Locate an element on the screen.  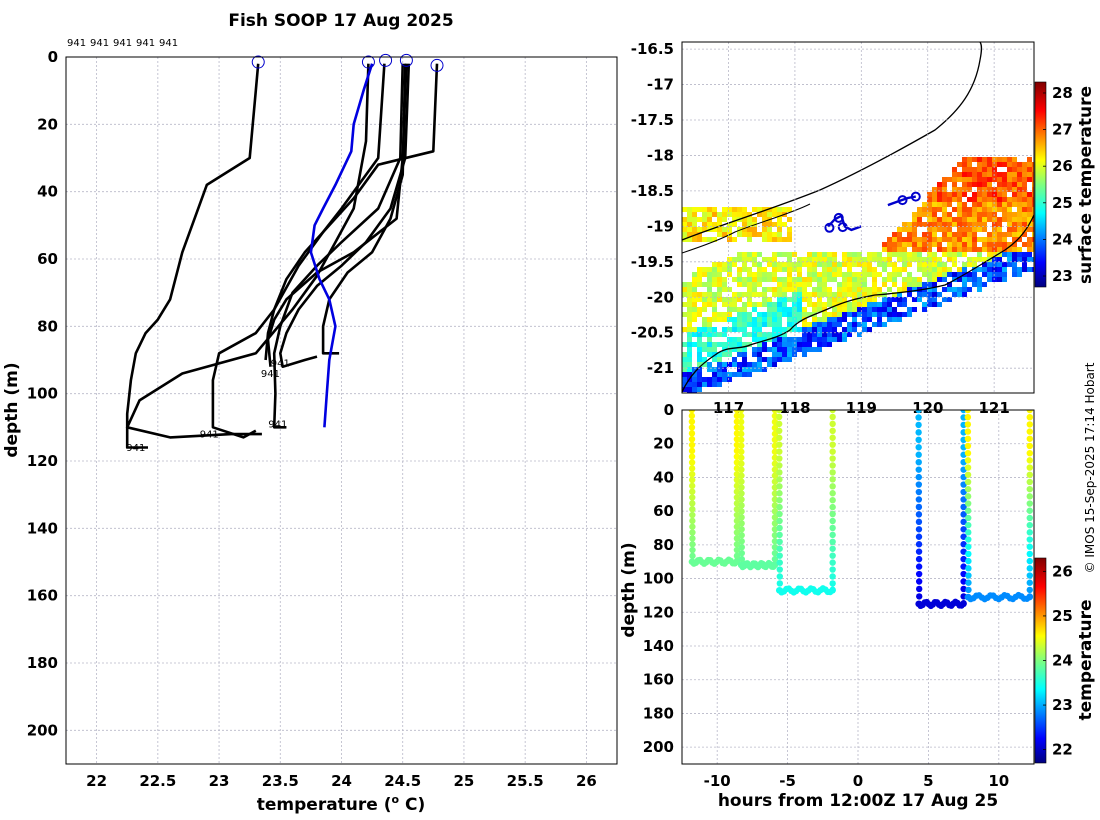
coastline-group is located at coordinates (858, 217).